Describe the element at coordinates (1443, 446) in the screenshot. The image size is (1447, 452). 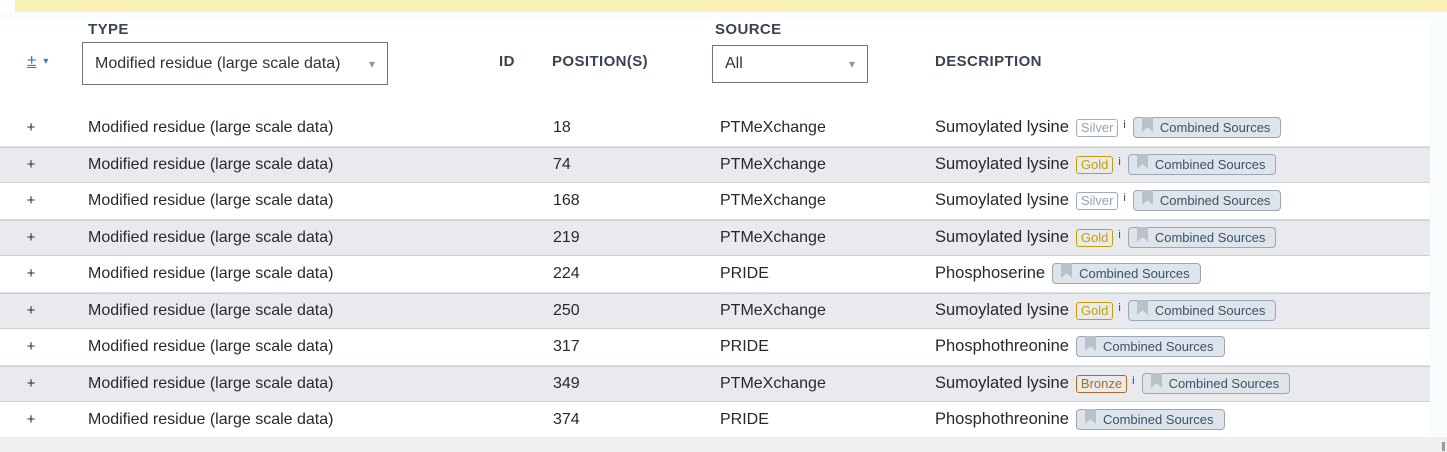
I see `scrollbar-thumb` at that location.